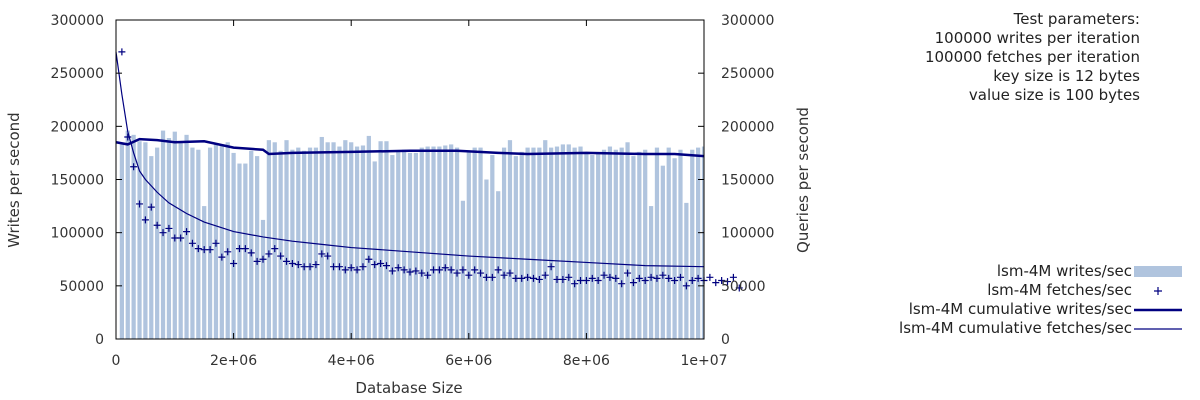  What do you see at coordinates (1020, 309) in the screenshot?
I see `legend-label-cumulative-writes: lsm-4M cumulative writes/sec` at bounding box center [1020, 309].